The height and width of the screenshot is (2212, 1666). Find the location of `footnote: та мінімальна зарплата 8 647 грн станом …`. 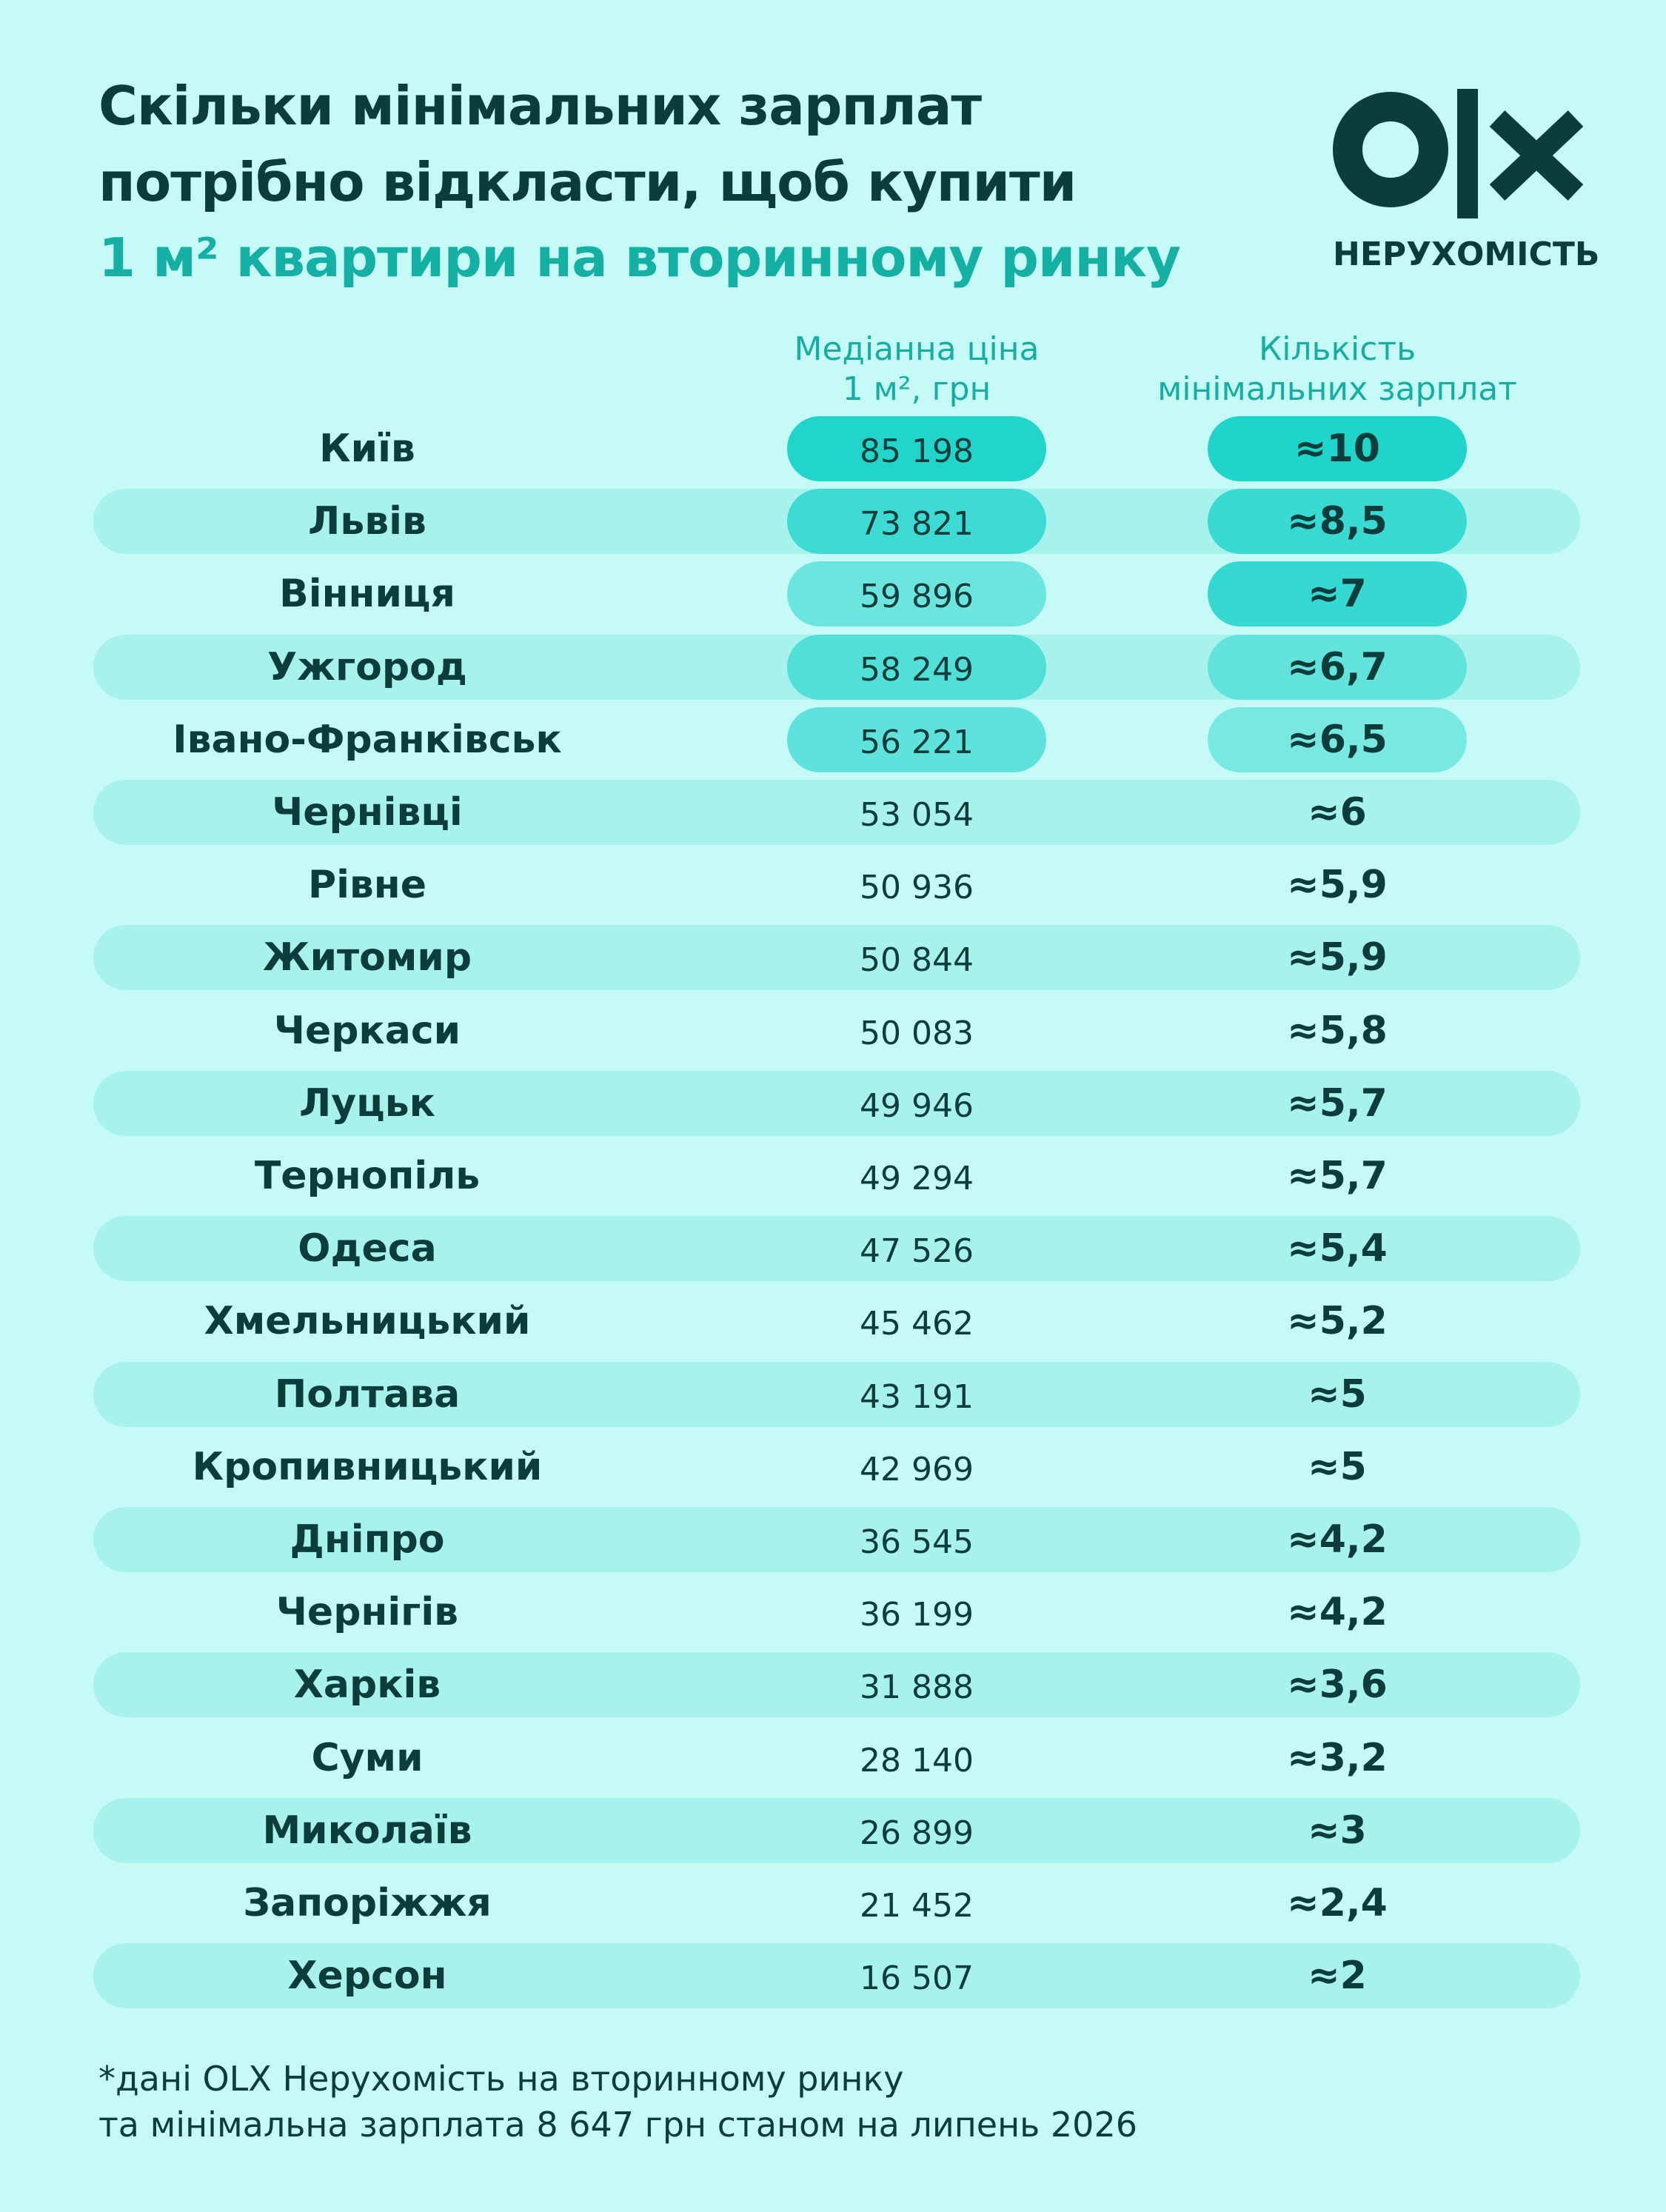

footnote: та мінімальна зарплата 8 647 грн станом … is located at coordinates (617, 2125).